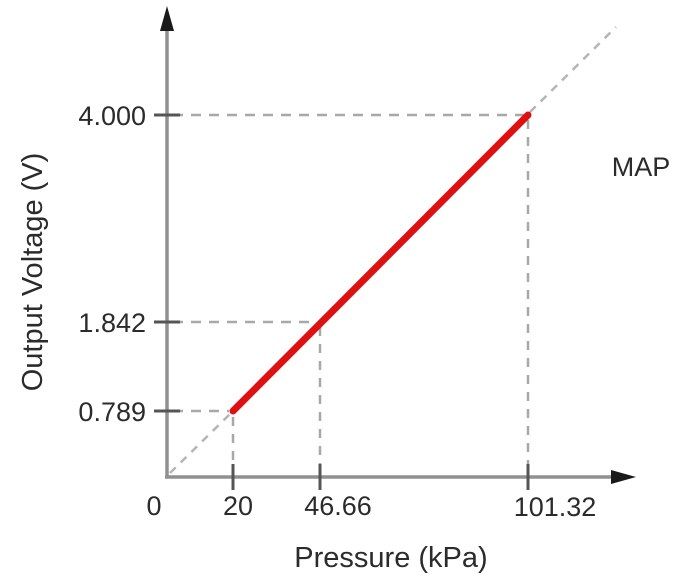 The image size is (682, 587). Describe the element at coordinates (623, 477) in the screenshot. I see `x-axis-arrow-icon` at that location.